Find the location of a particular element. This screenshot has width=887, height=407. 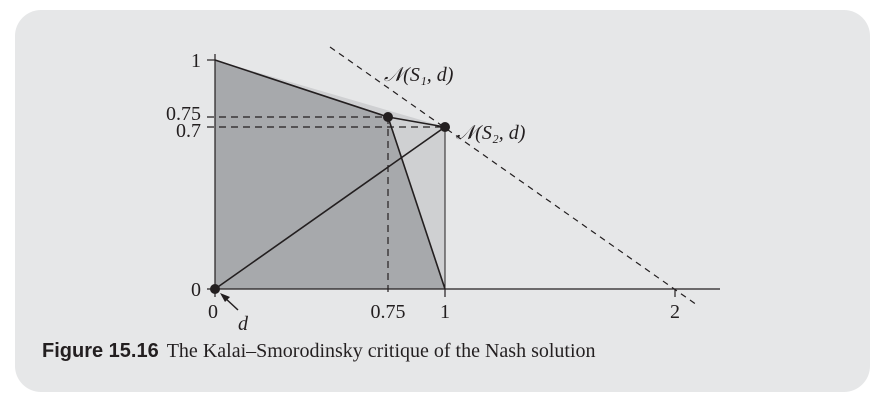

label-nash-s2: 𝒩(S₂, d) is located at coordinates (491, 133).